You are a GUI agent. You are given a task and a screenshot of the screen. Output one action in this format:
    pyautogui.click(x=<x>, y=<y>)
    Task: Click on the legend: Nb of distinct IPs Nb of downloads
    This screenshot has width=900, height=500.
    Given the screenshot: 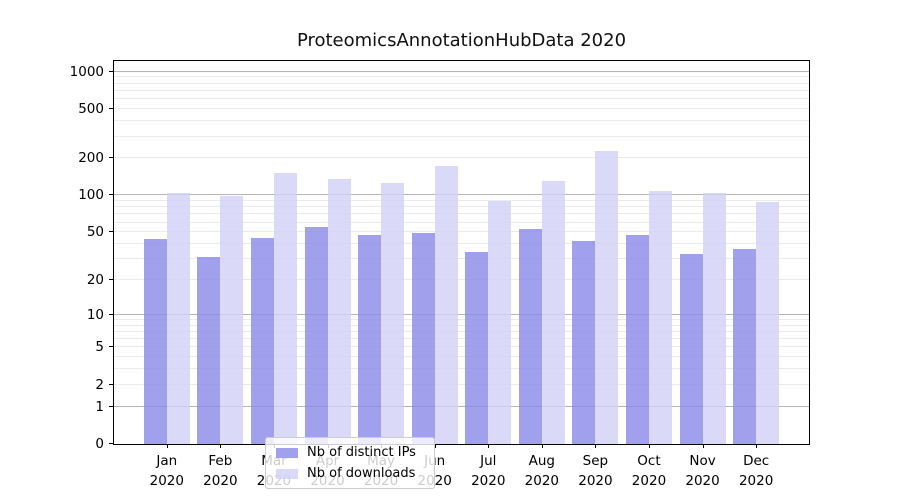 What is the action you would take?
    pyautogui.click(x=350, y=463)
    